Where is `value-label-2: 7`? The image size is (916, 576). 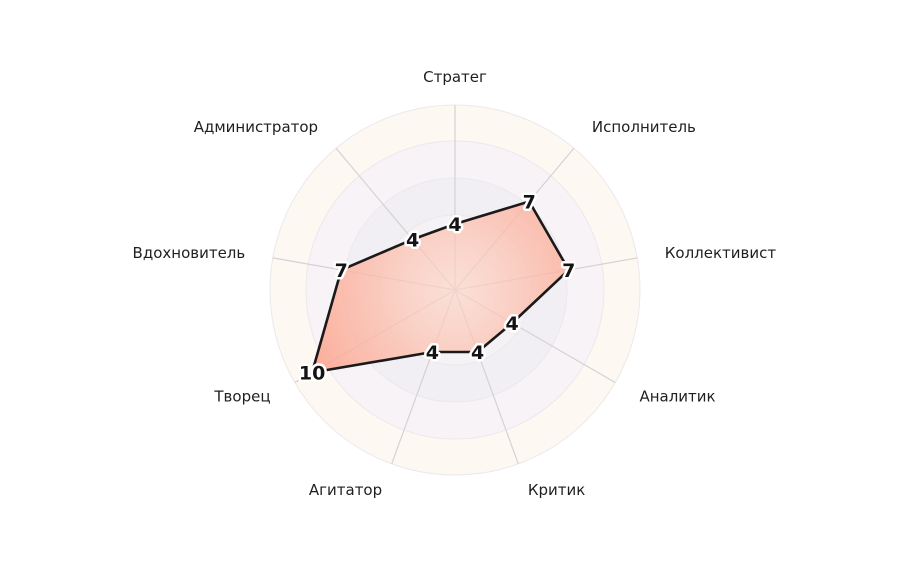
value-label-2: 7 is located at coordinates (529, 203).